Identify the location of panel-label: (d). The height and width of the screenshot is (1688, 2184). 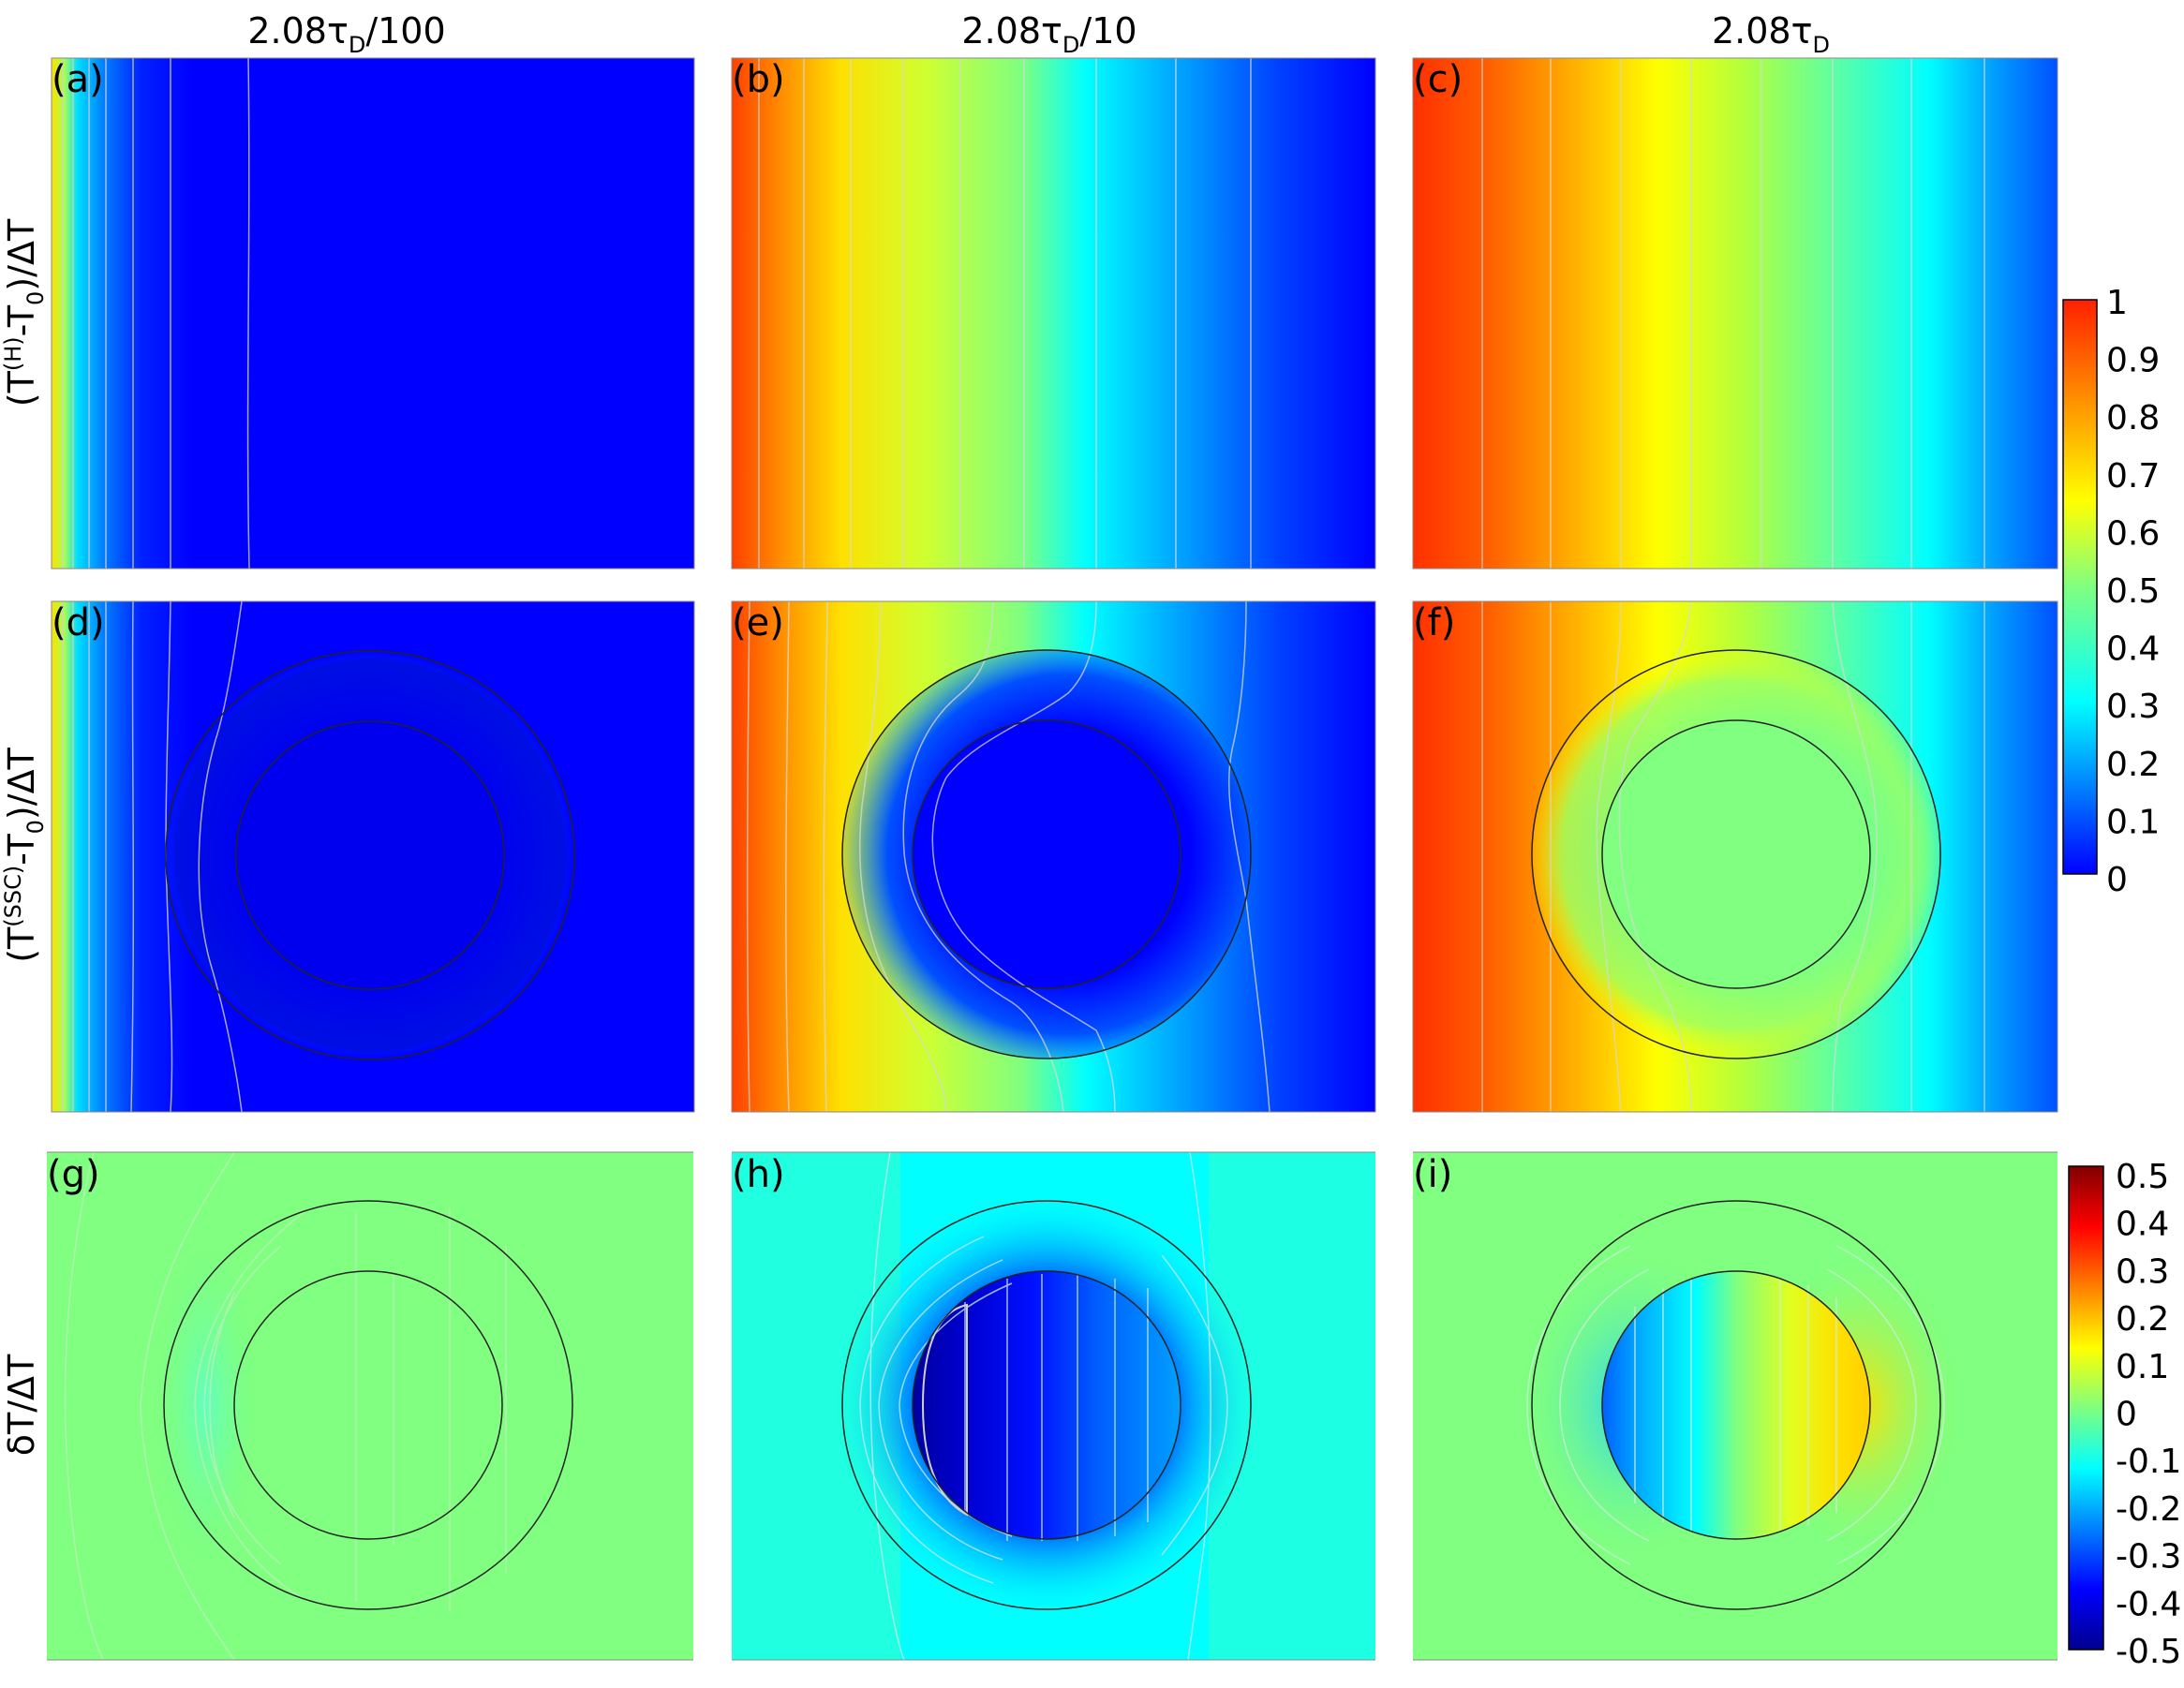
(78, 623).